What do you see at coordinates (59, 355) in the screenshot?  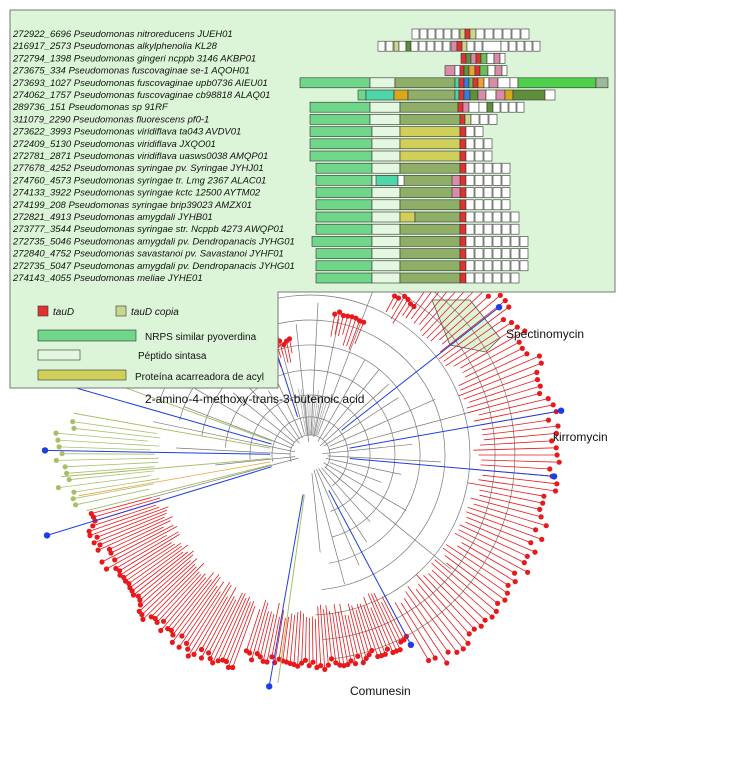 I see `legend-peptide-swatch` at bounding box center [59, 355].